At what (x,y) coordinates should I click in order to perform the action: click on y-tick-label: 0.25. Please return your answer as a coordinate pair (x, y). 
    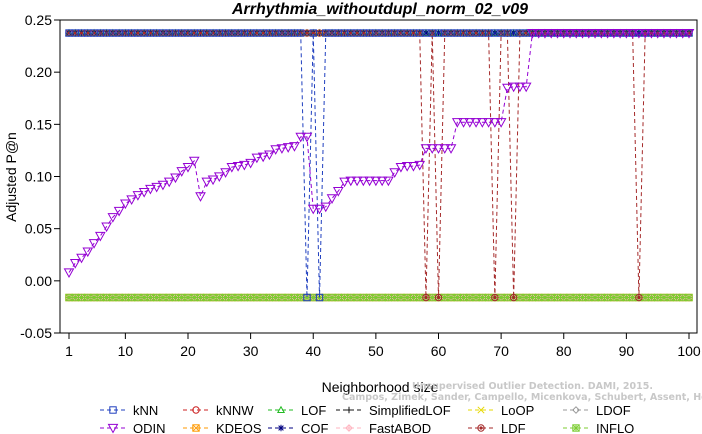
    Looking at the image, I should click on (38, 20).